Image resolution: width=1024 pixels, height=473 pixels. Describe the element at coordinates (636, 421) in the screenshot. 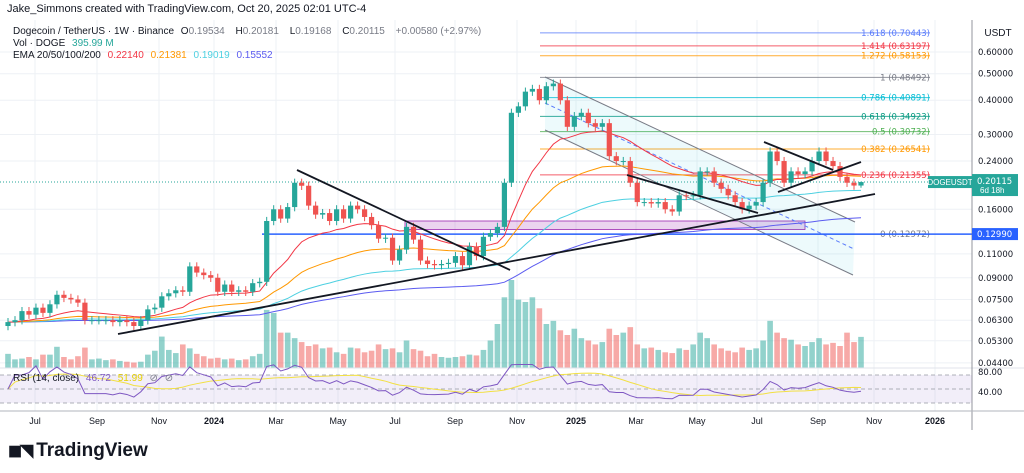

I see `time-tick-label: Mar` at that location.